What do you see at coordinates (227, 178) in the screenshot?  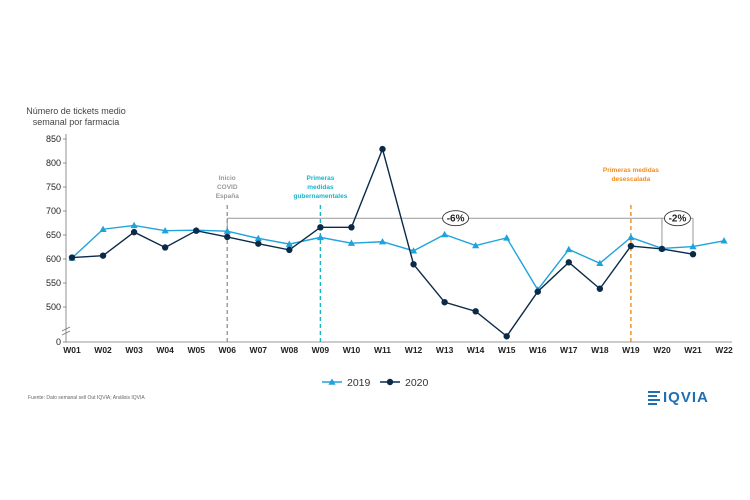 I see `annotation-label-covid: Inicio` at bounding box center [227, 178].